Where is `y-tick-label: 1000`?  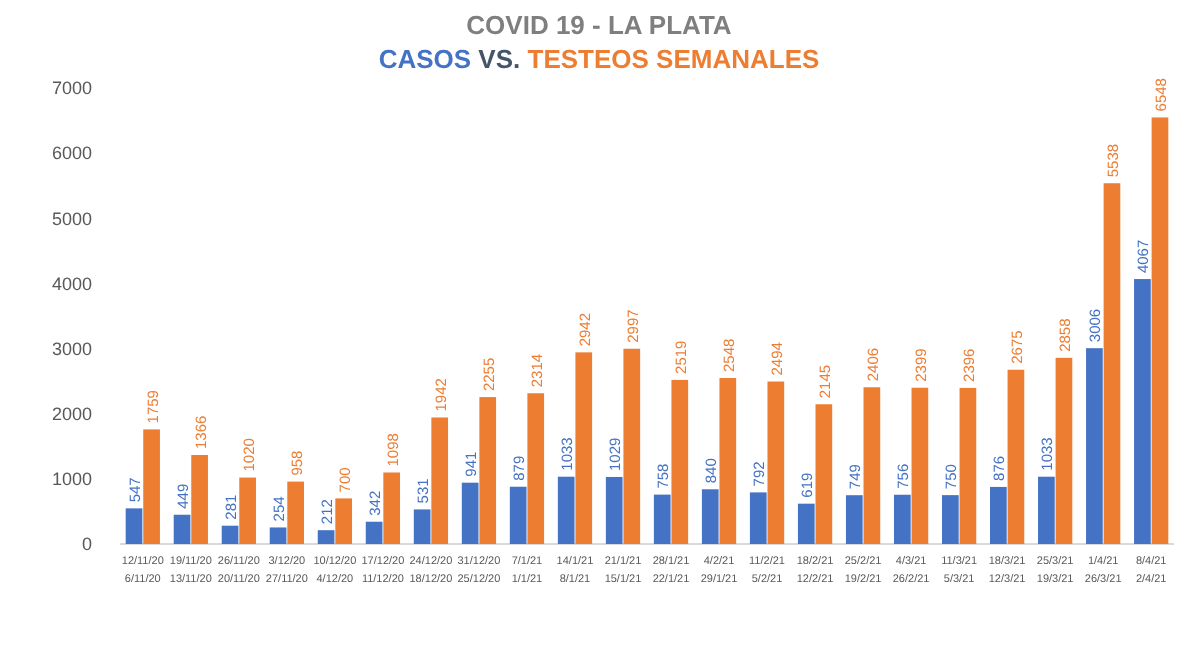
y-tick-label: 1000 is located at coordinates (71, 479).